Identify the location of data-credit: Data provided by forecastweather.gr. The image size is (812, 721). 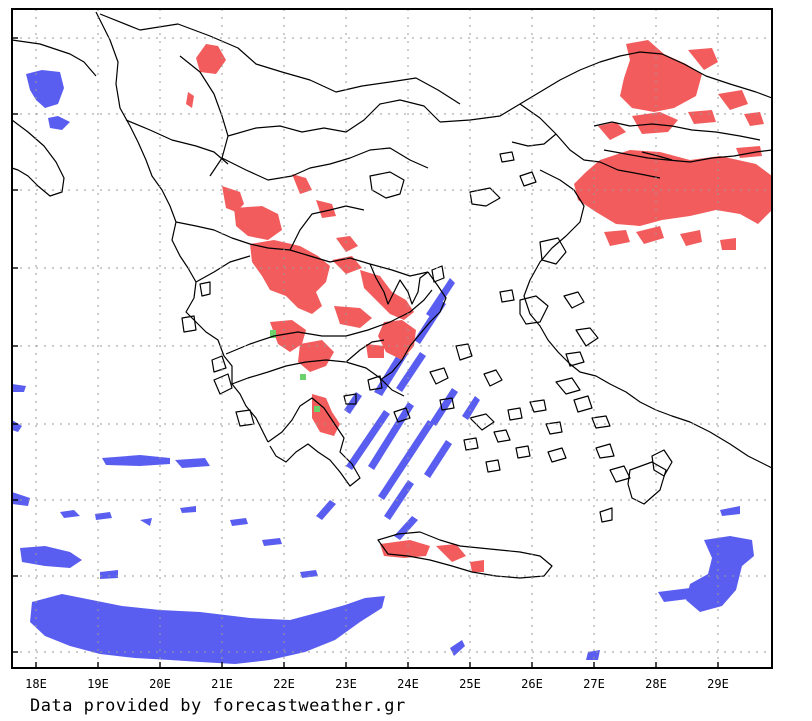
(218, 706).